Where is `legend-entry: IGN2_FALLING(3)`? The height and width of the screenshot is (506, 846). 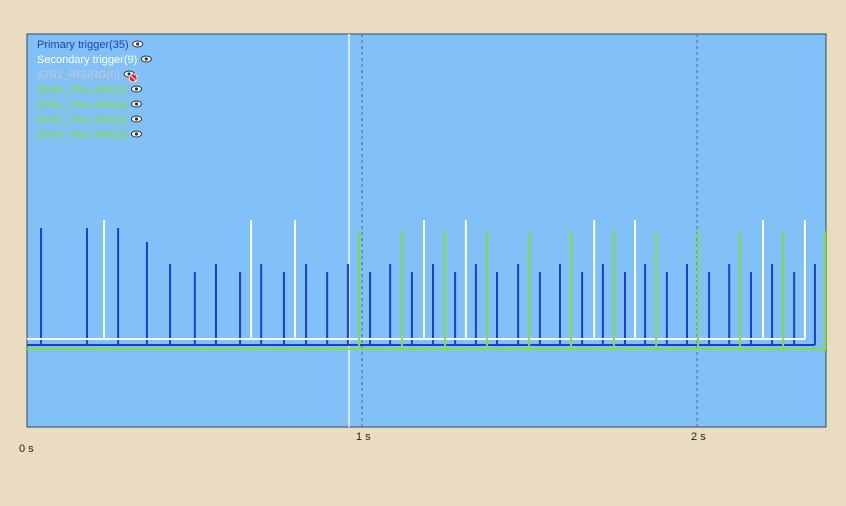
legend-entry: IGN2_FALLING(3) is located at coordinates (82, 120).